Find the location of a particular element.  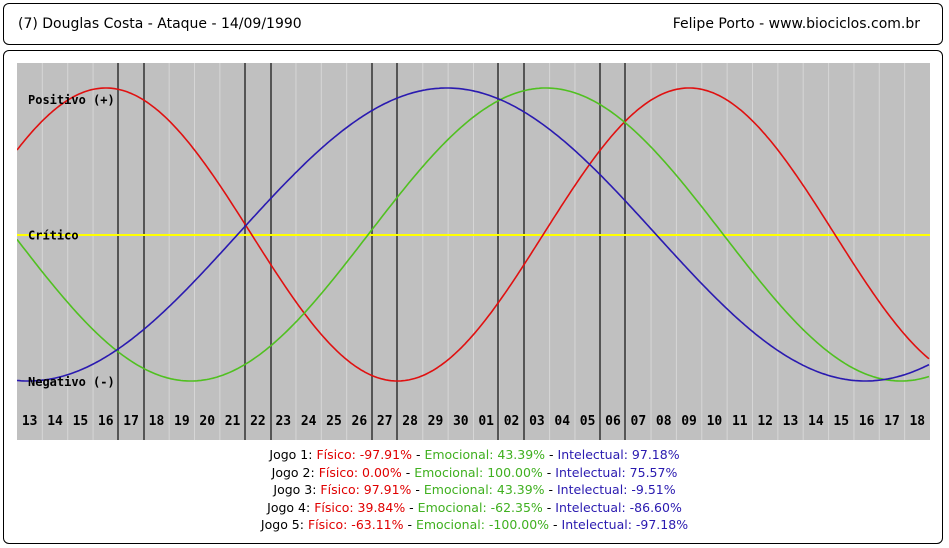

day-label: 12 is located at coordinates (765, 421).